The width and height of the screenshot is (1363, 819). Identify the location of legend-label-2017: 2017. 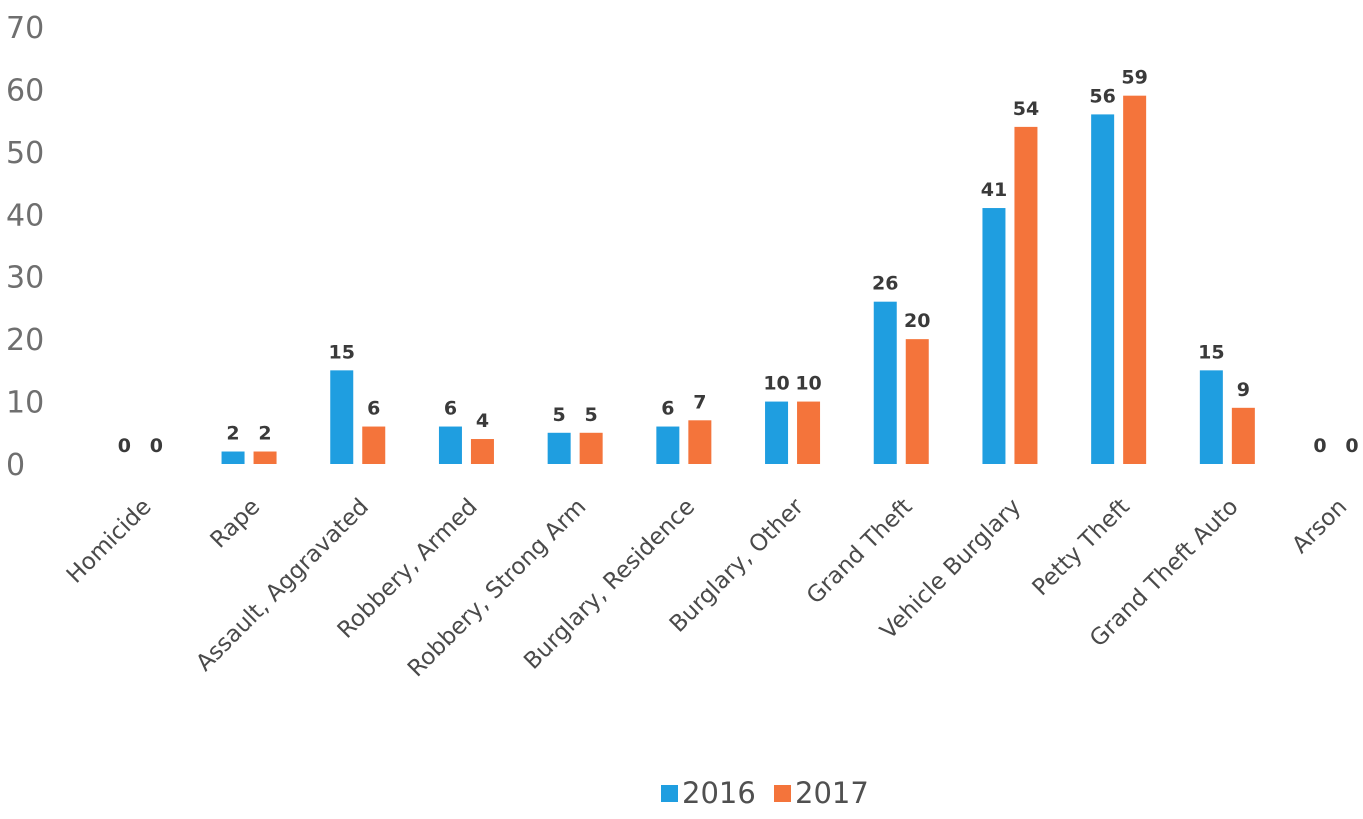
(832, 793).